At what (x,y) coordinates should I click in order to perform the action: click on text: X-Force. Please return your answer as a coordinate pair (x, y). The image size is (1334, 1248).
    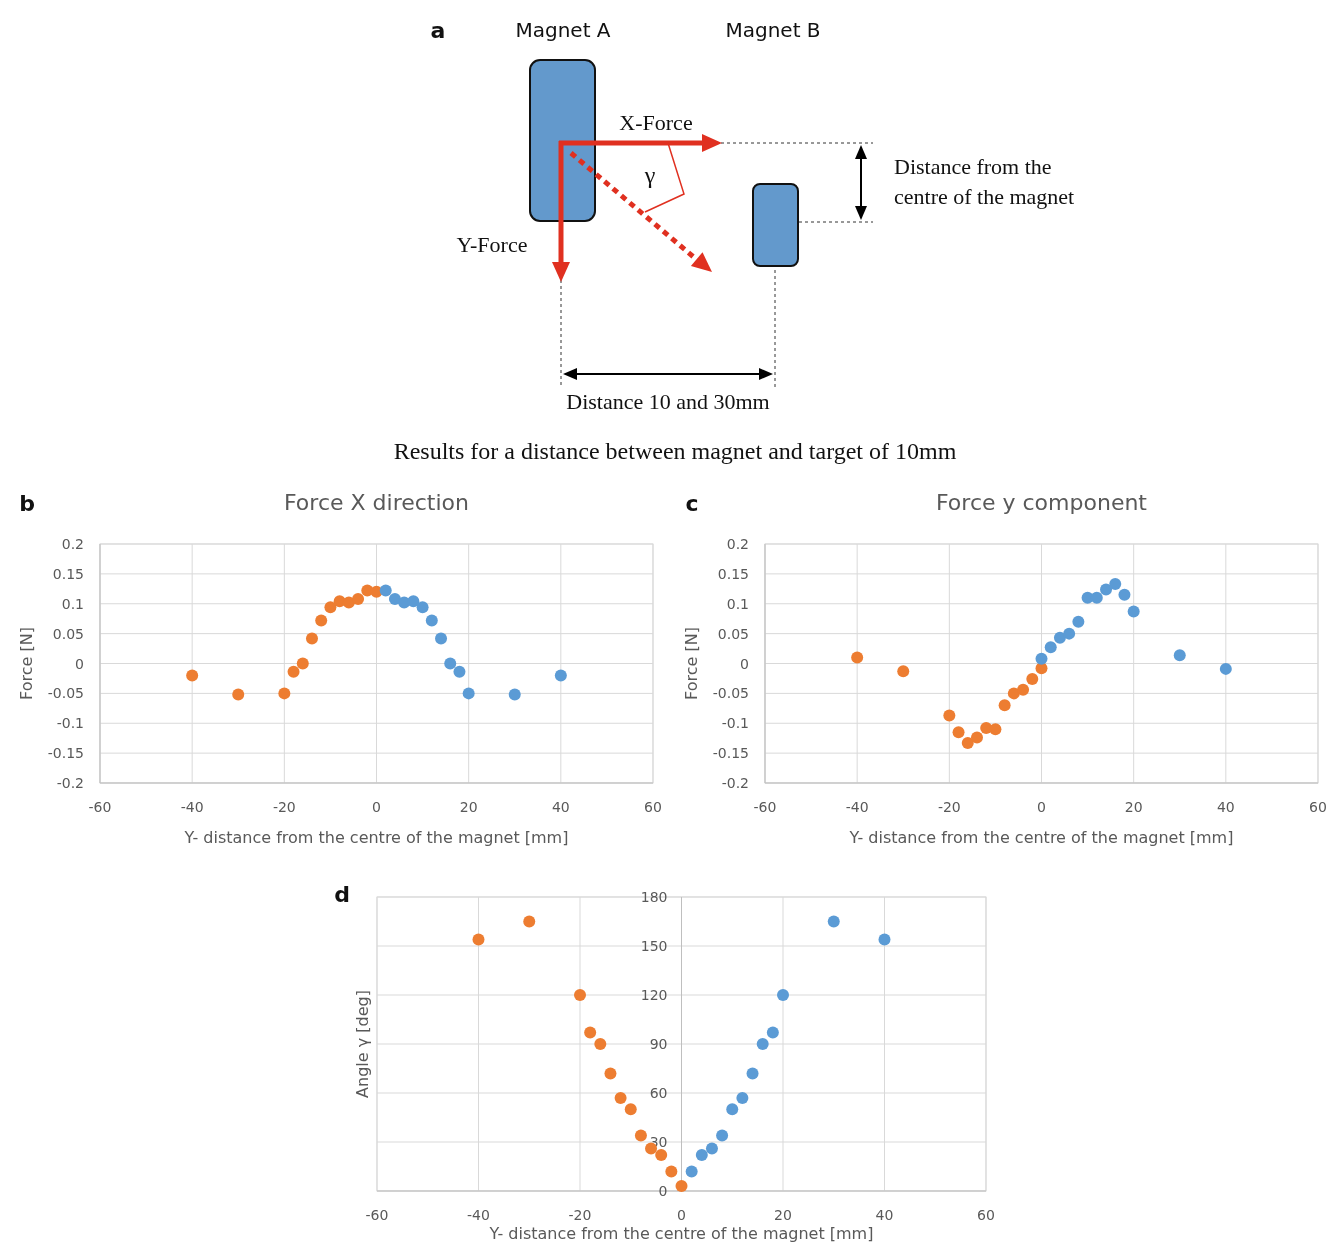
    Looking at the image, I should click on (656, 122).